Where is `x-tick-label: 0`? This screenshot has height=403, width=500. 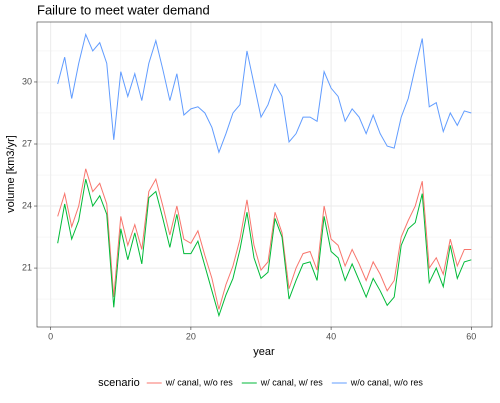 x-tick-label: 0 is located at coordinates (50, 336).